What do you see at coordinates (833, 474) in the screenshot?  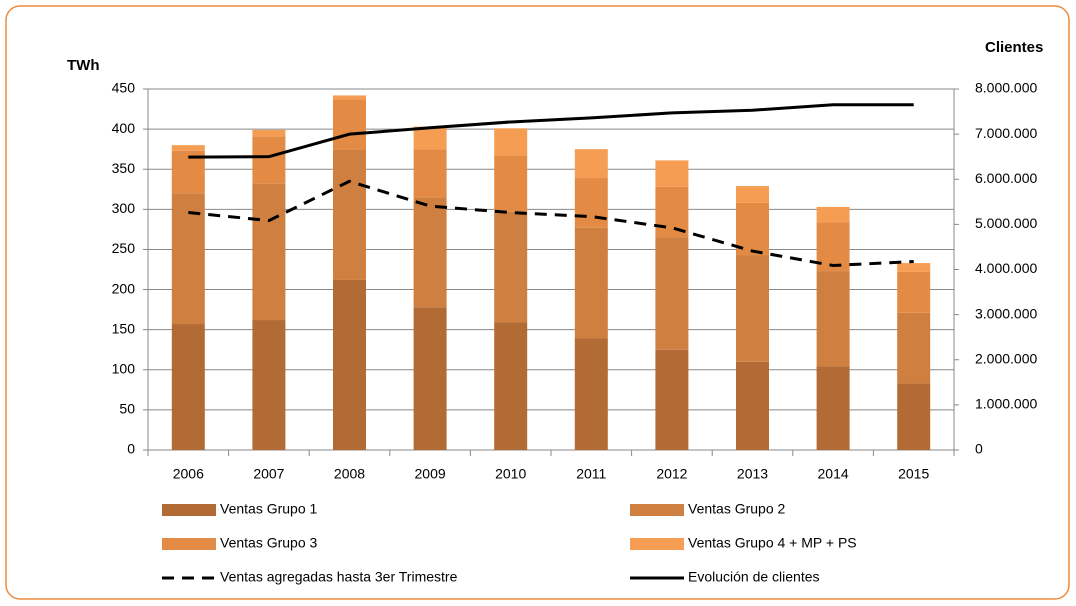 I see `x-tick-label: 2014` at bounding box center [833, 474].